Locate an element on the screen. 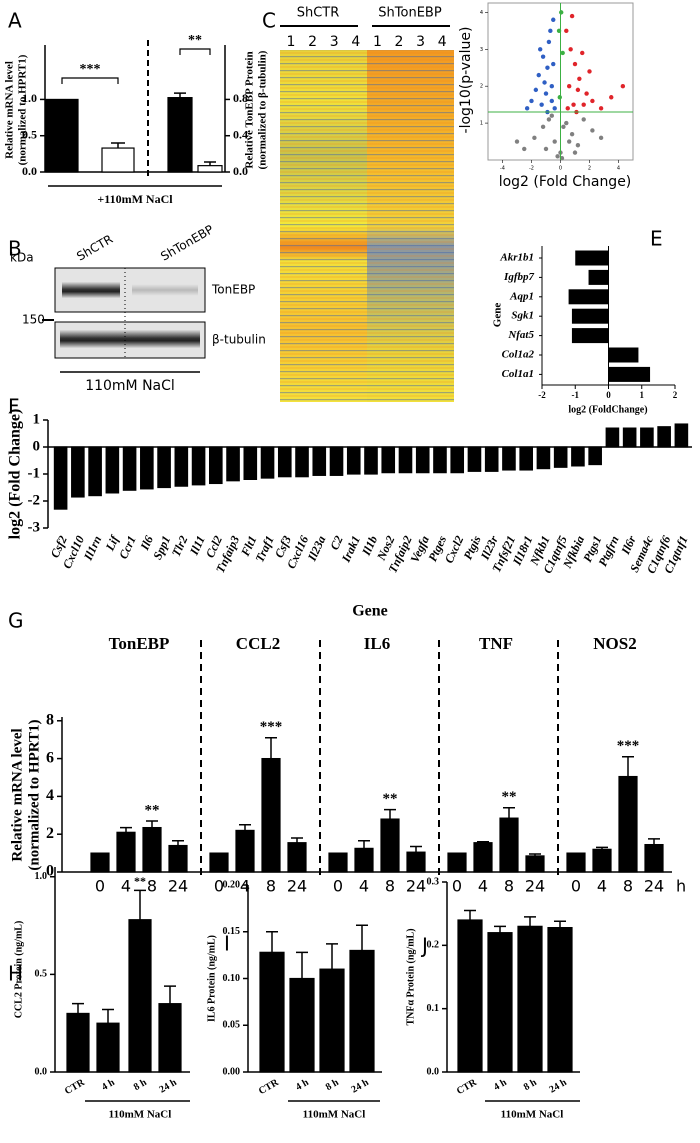  y-tick-label: 3 is located at coordinates (481, 50).